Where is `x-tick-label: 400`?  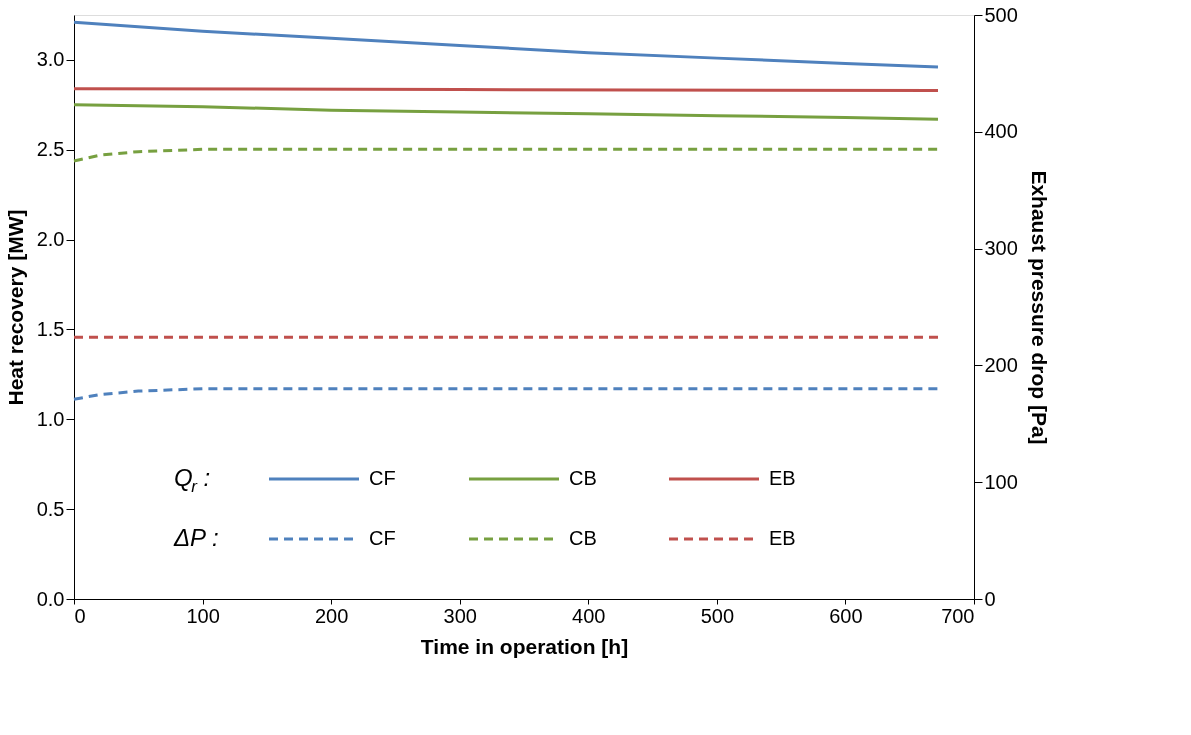
x-tick-label: 400 is located at coordinates (589, 615).